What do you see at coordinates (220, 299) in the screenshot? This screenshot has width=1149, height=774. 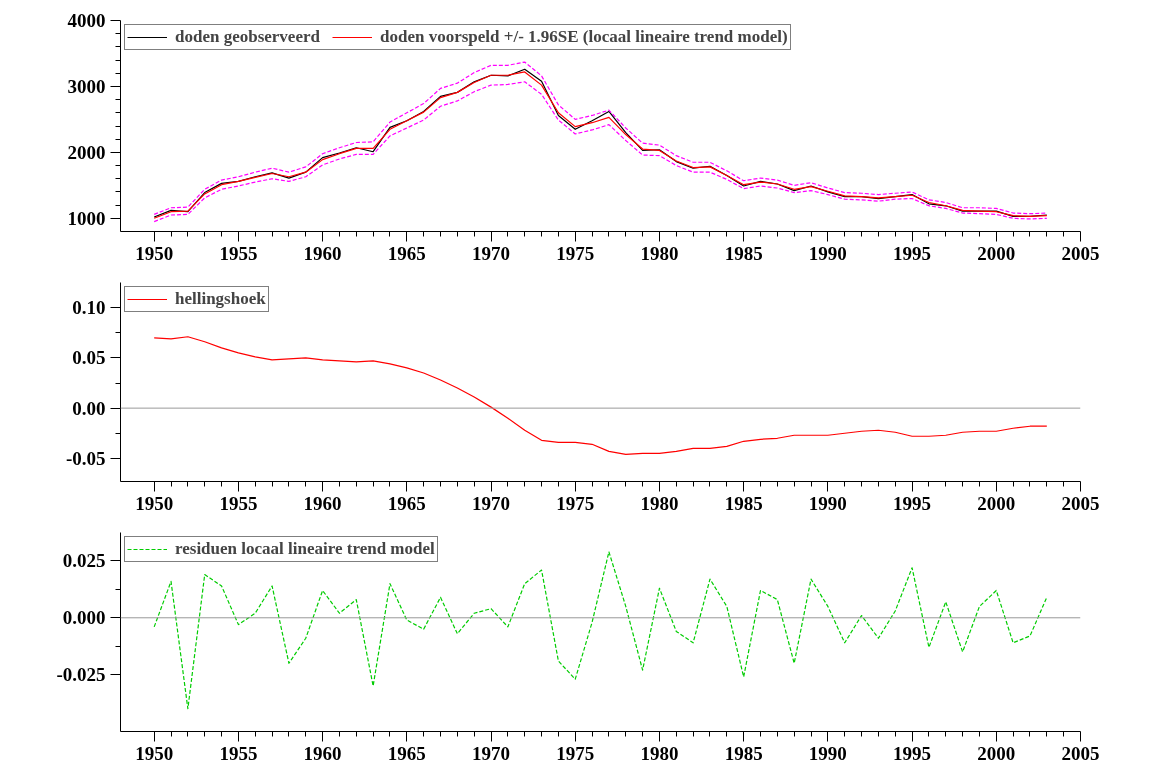 I see `legend-label: hellingshoek` at bounding box center [220, 299].